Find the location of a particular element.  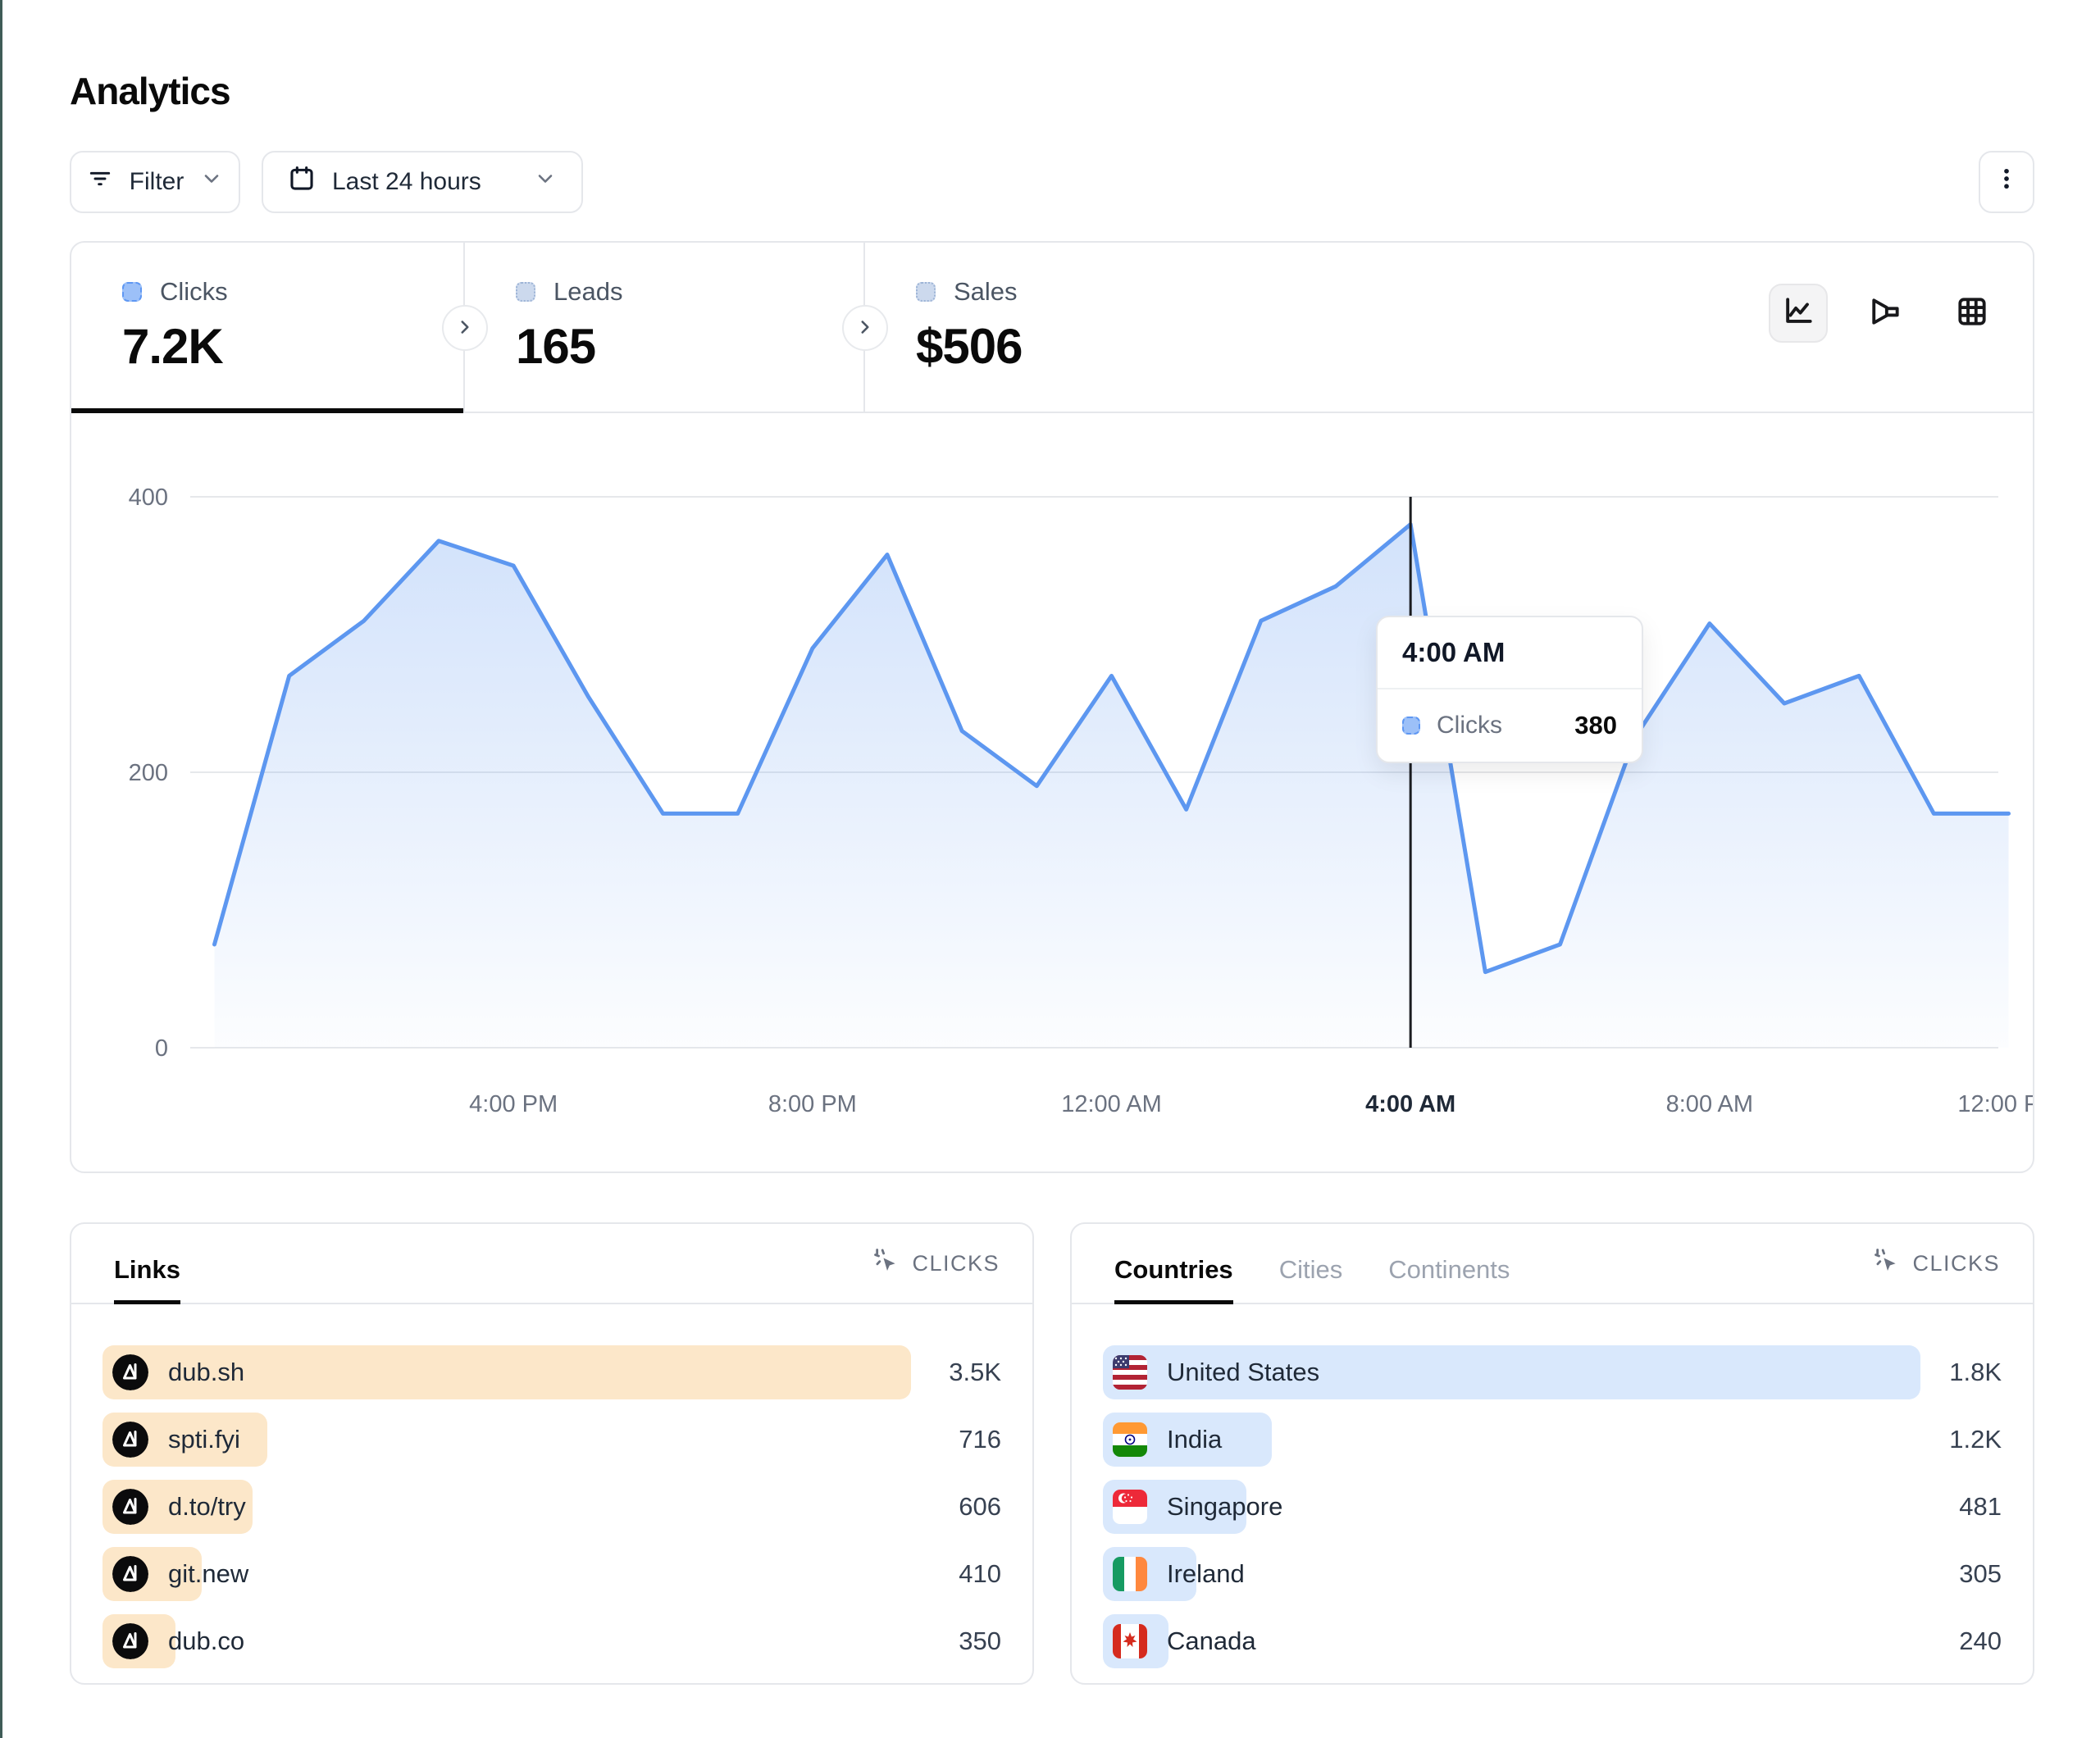

row-clicks-value: 3.5K is located at coordinates (975, 1372).